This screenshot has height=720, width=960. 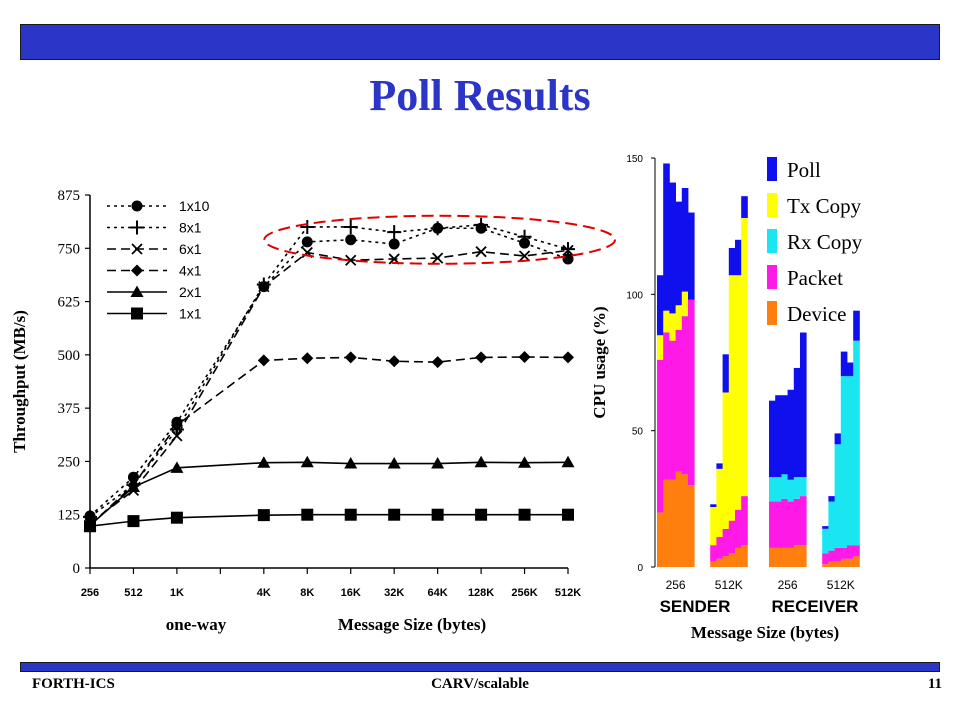 What do you see at coordinates (133, 593) in the screenshot?
I see `x-tick-label: 512` at bounding box center [133, 593].